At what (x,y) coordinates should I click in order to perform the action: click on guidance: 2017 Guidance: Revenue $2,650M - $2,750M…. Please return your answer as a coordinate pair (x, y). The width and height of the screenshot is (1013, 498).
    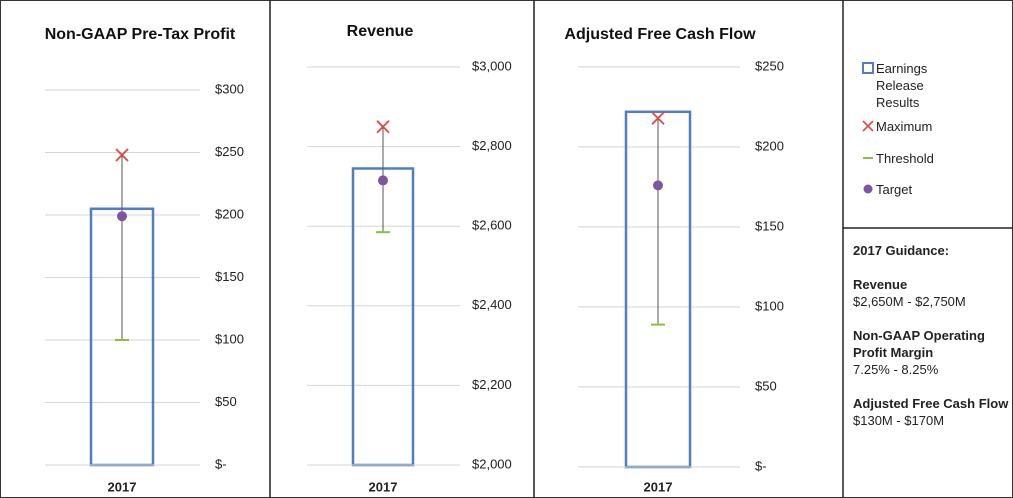
    Looking at the image, I should click on (933, 344).